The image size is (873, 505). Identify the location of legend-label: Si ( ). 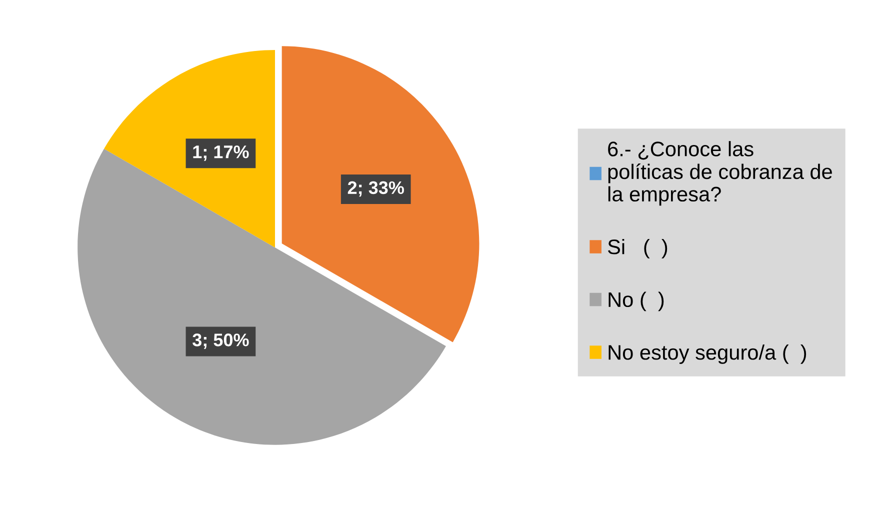
(638, 248).